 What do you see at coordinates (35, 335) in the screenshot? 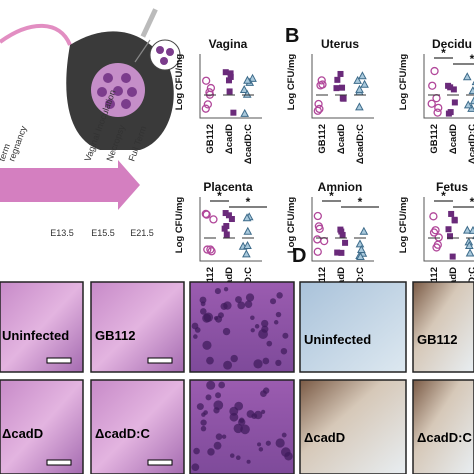
I see `image-label: Uninfected` at bounding box center [35, 335].